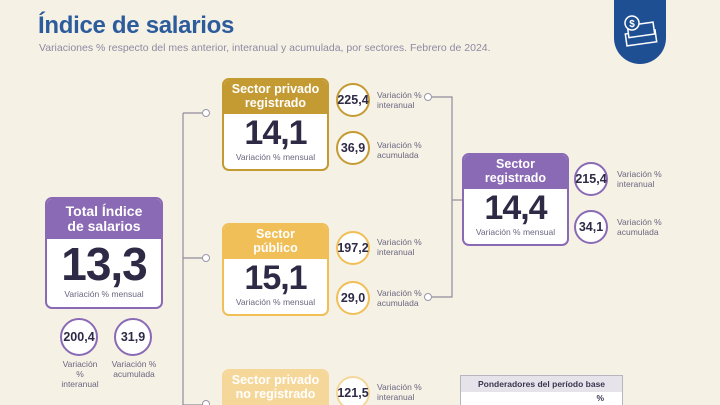 This screenshot has height=405, width=720. Describe the element at coordinates (275, 133) in the screenshot. I see `privado-mensual-value: 14,1` at that location.